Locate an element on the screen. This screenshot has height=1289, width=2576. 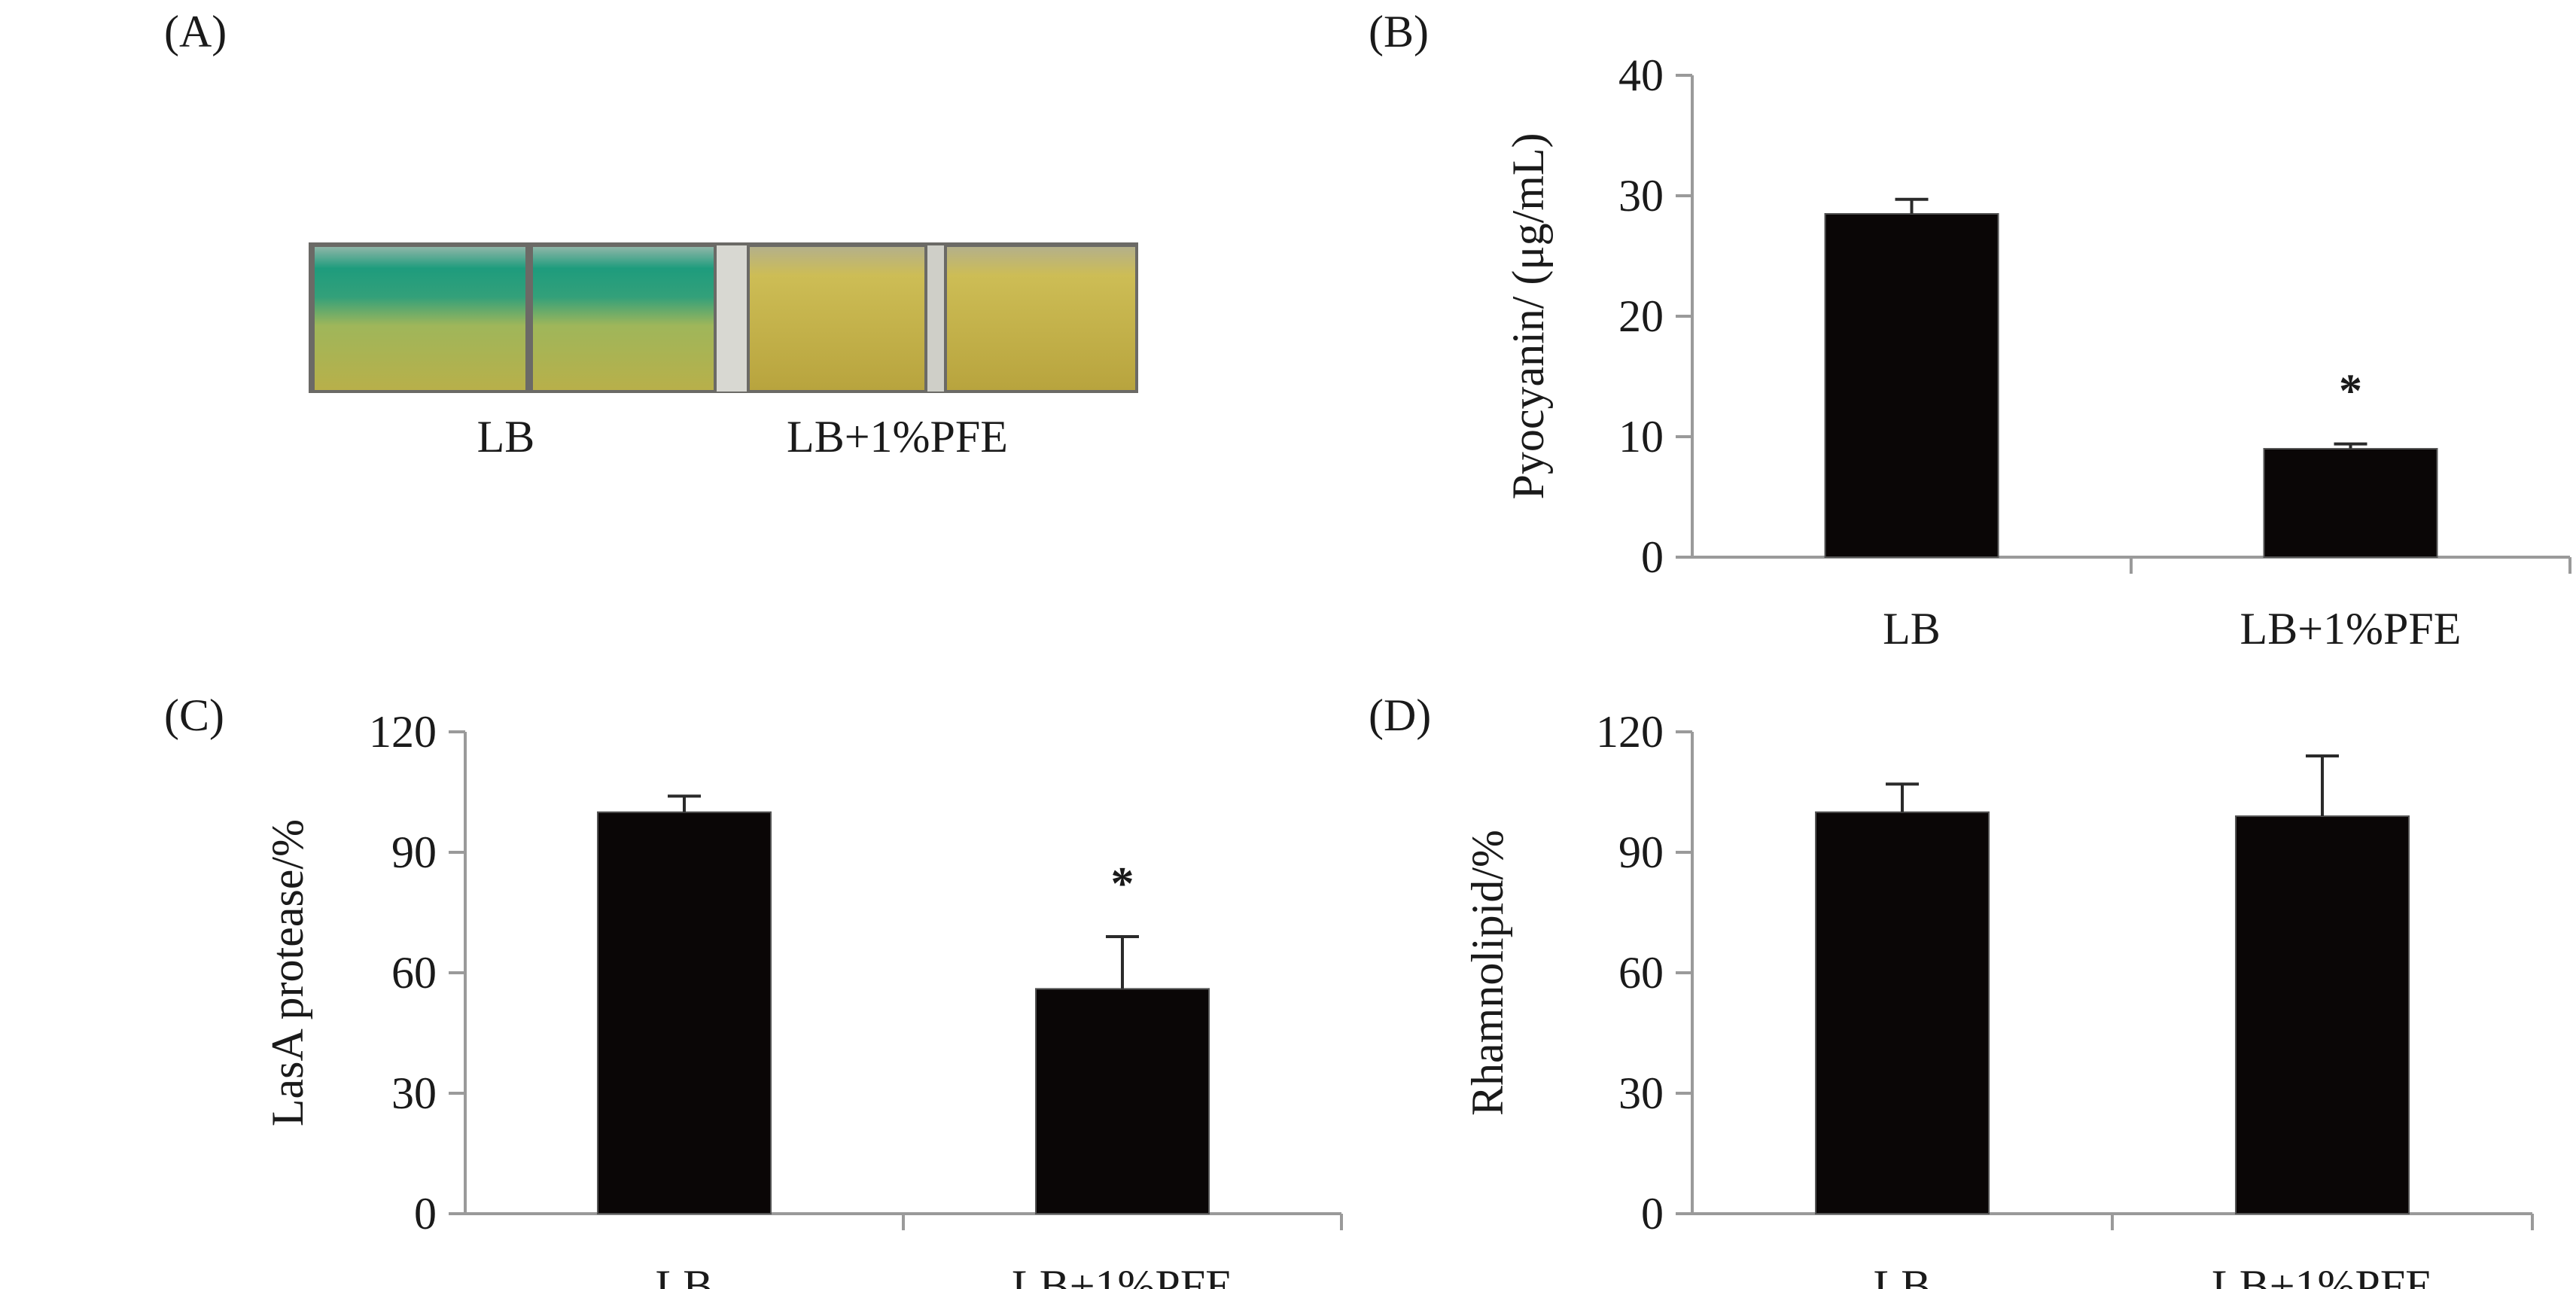
y-axis-title: Pyocyanin/ (μg/mL) is located at coordinates (1528, 316).